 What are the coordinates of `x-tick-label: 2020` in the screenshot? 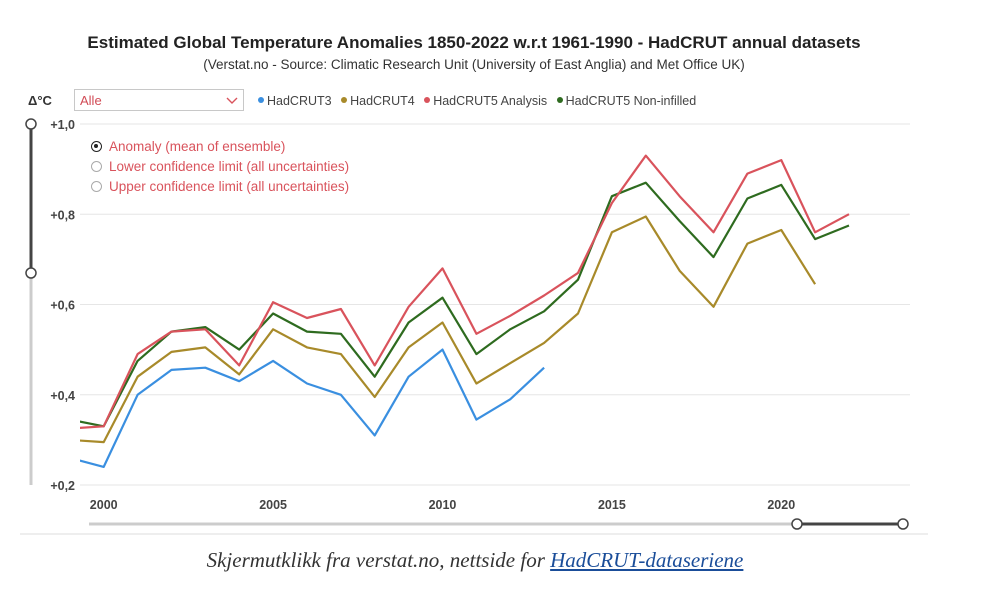 It's located at (781, 505).